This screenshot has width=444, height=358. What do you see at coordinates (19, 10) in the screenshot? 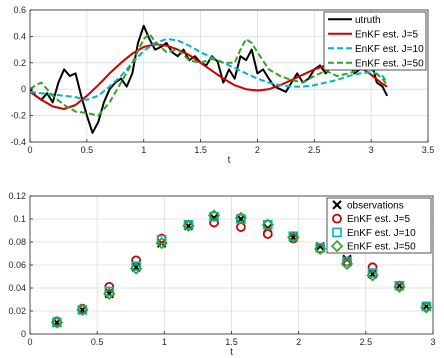
I see `y-tick-label: 0.6` at bounding box center [19, 10].